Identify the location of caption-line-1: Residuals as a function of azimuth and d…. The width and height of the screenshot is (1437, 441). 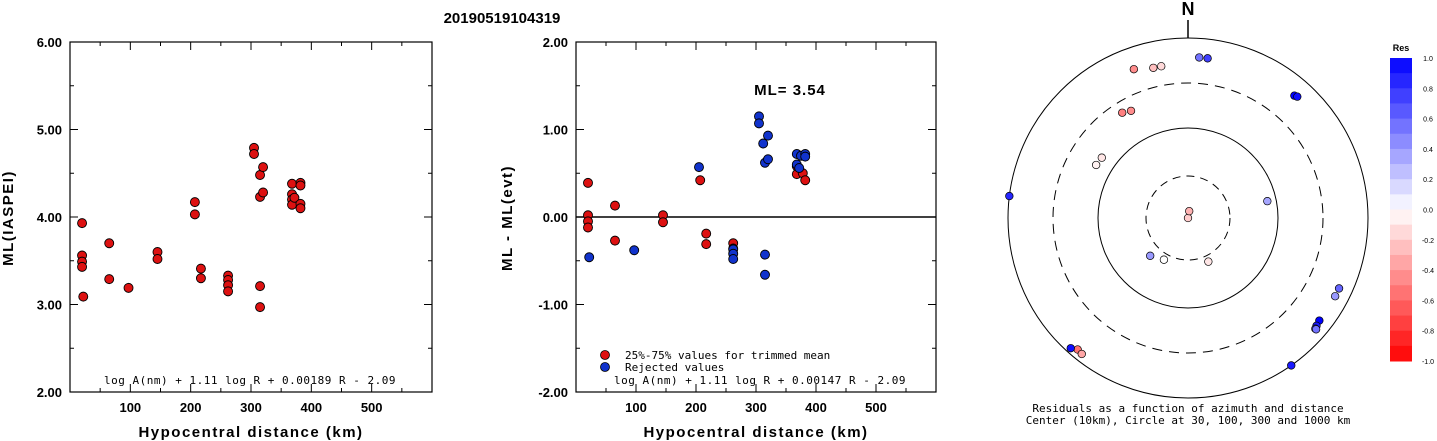
(1187, 408).